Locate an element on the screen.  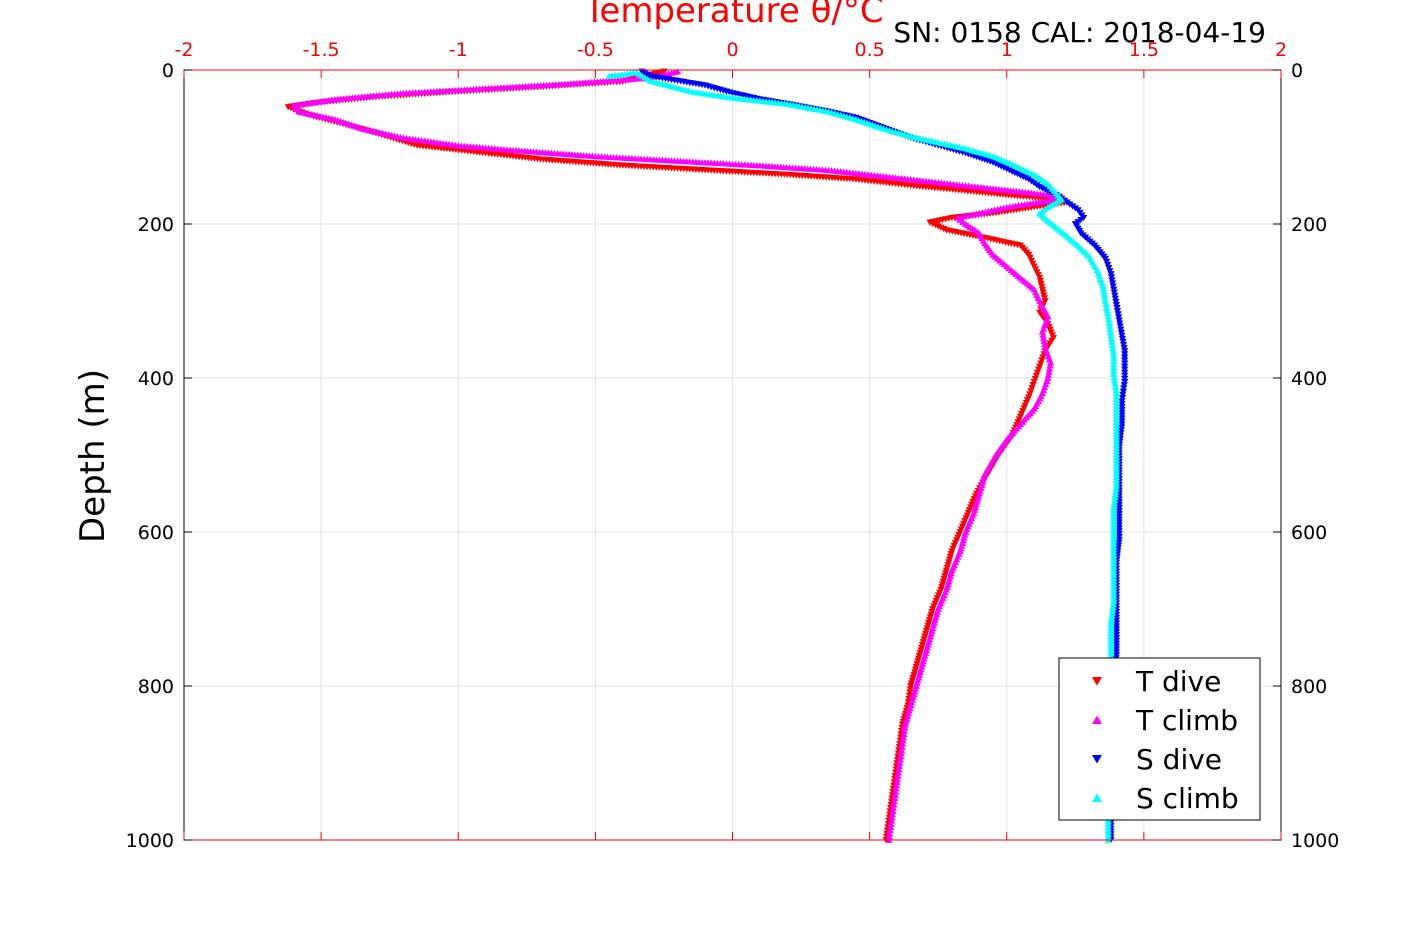
legend-box is located at coordinates (1159, 739).